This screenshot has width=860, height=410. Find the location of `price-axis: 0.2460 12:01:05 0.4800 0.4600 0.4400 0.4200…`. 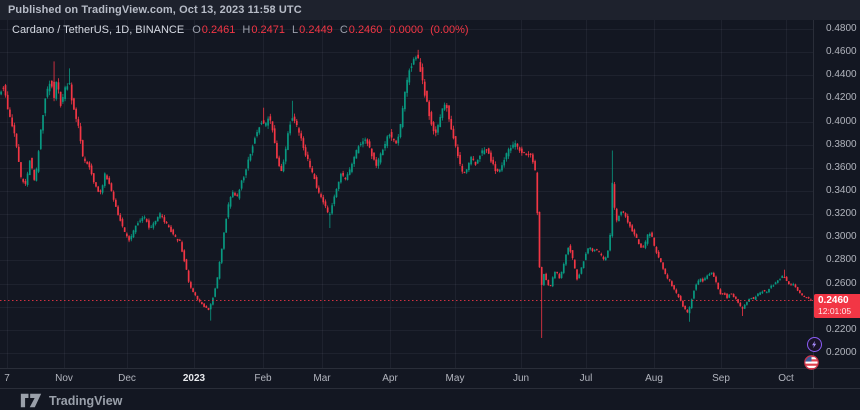

price-axis: 0.2460 12:01:05 0.4800 0.4600 0.4400 0.4200… is located at coordinates (836, 204).